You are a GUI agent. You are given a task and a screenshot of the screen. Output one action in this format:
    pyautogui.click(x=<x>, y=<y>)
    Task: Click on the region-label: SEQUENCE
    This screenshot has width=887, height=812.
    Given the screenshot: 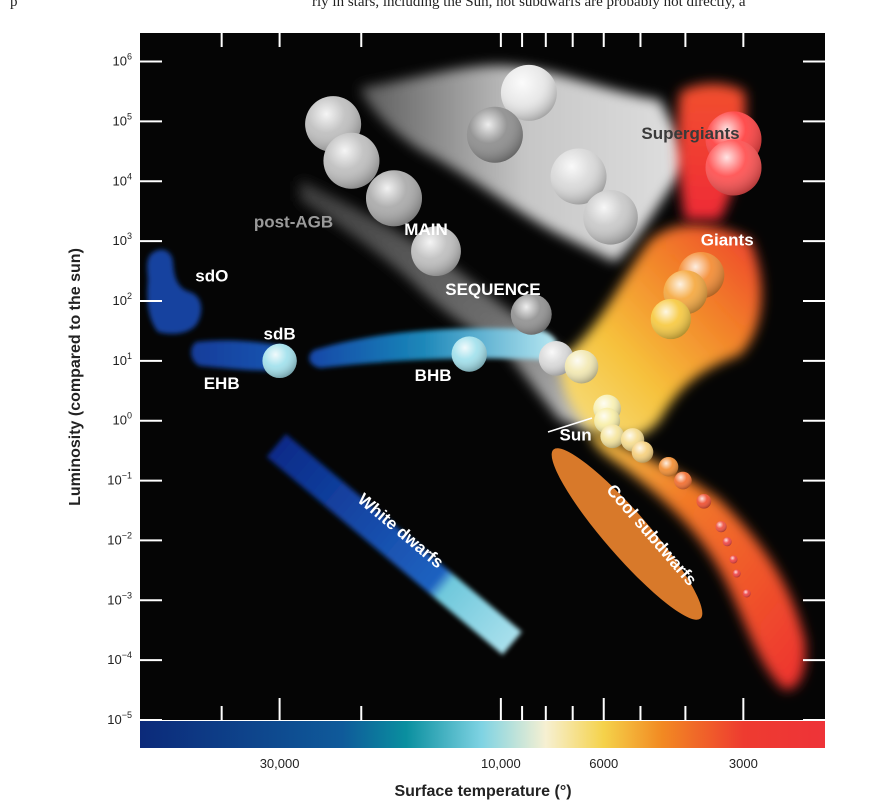 What is the action you would take?
    pyautogui.click(x=492, y=289)
    